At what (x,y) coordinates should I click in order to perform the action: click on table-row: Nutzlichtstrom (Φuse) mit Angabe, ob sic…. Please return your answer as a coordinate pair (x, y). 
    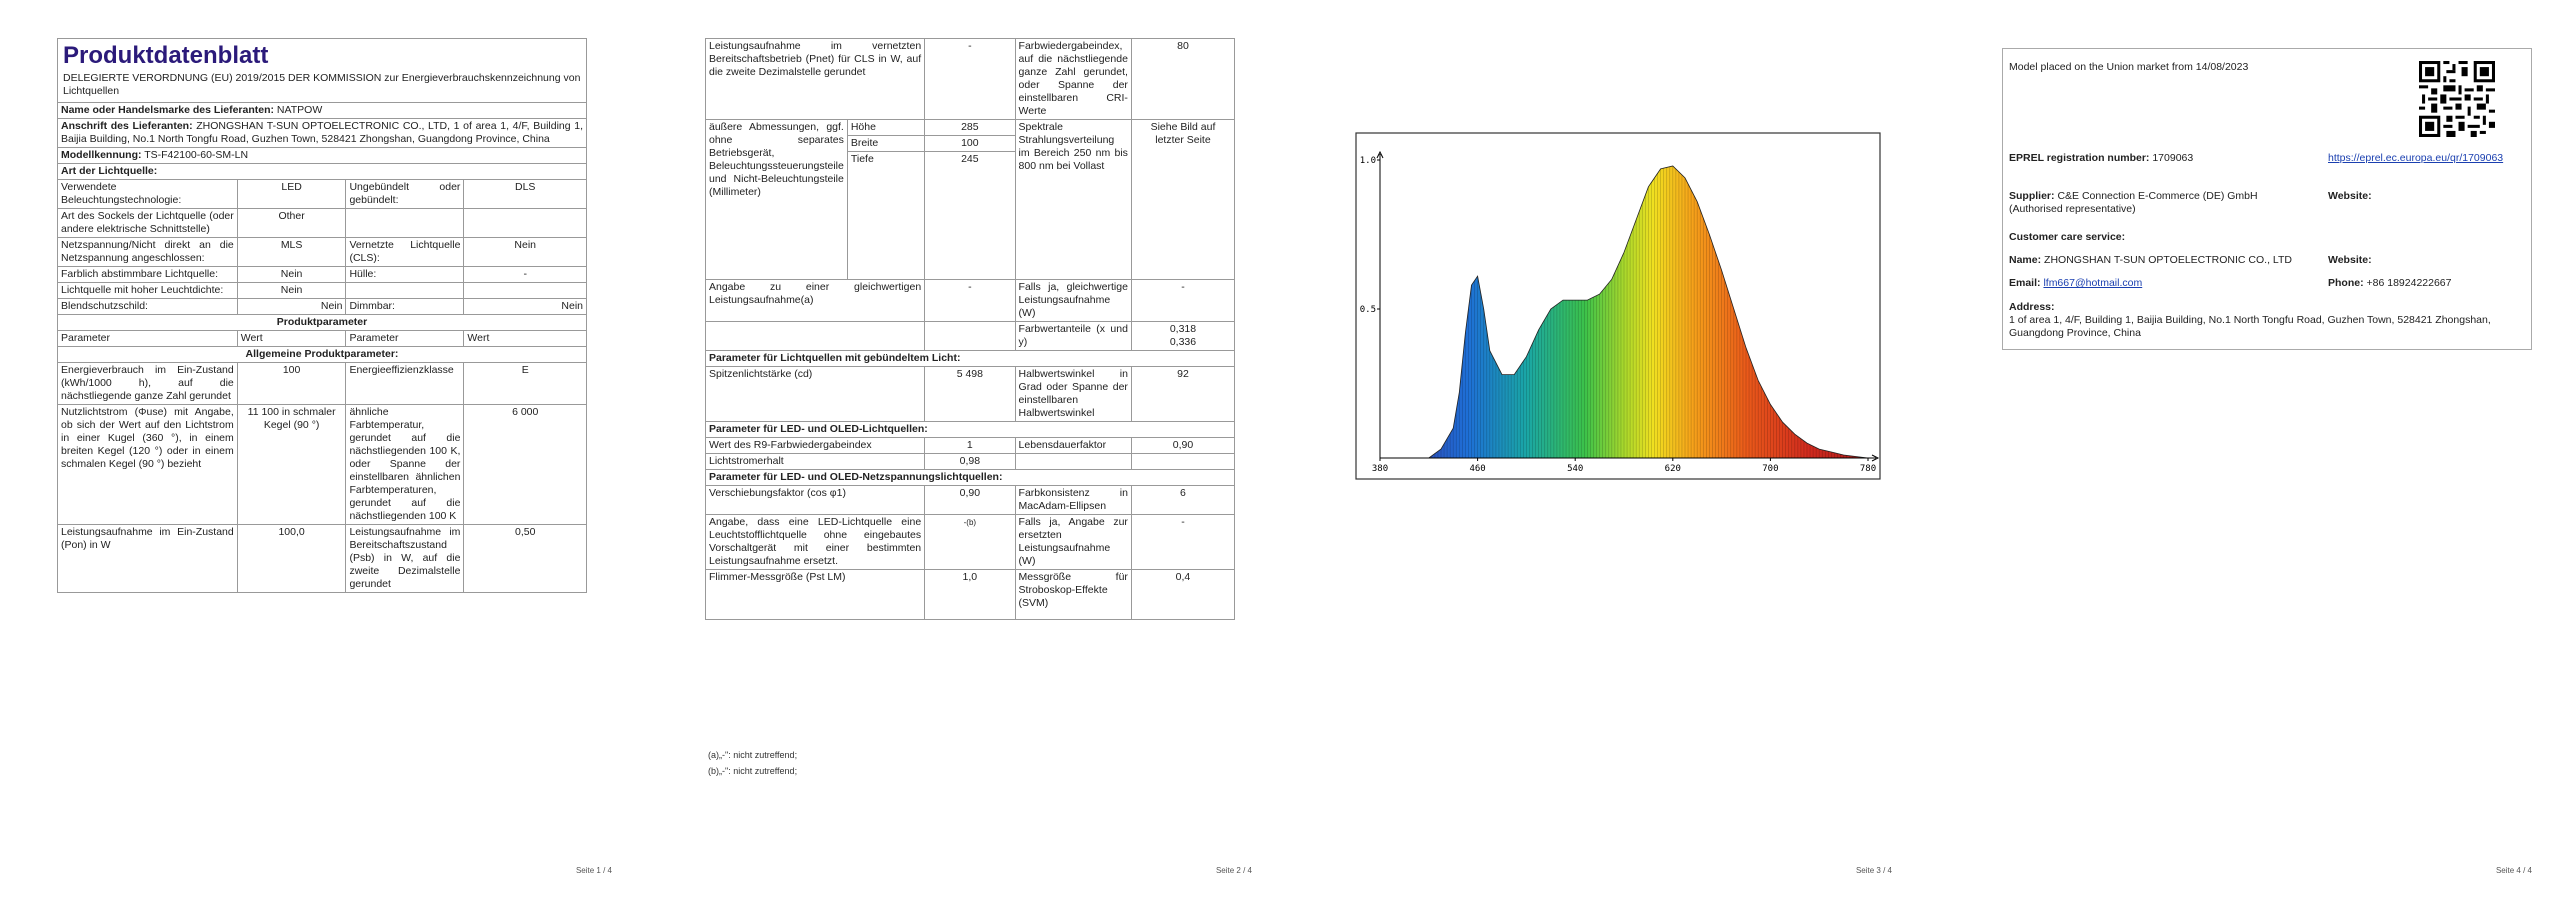
    Looking at the image, I should click on (322, 464).